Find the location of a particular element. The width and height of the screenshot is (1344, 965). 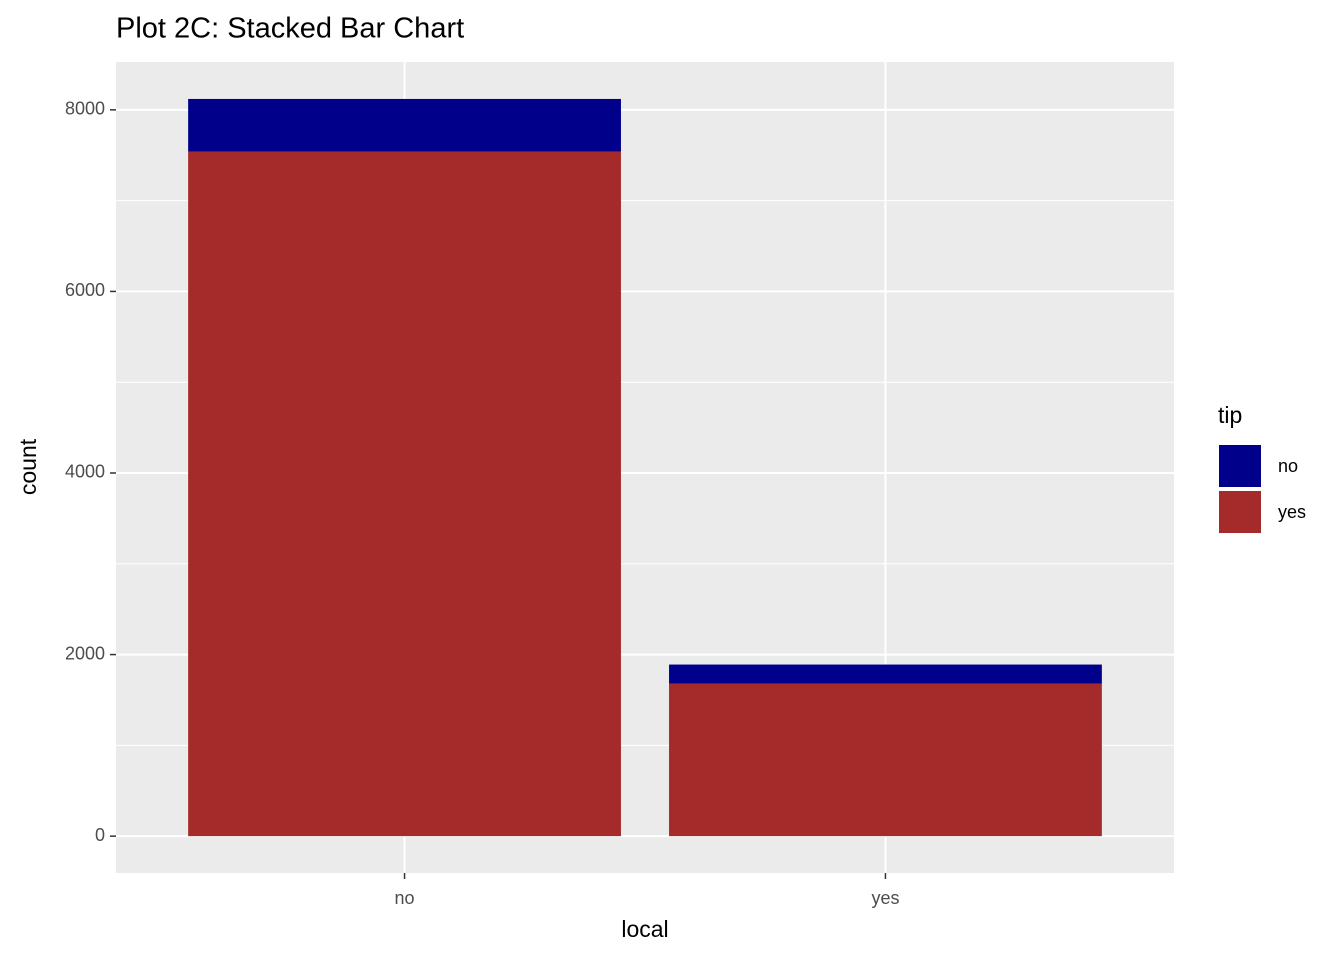

y-tick-label: 2000 is located at coordinates (85, 653).